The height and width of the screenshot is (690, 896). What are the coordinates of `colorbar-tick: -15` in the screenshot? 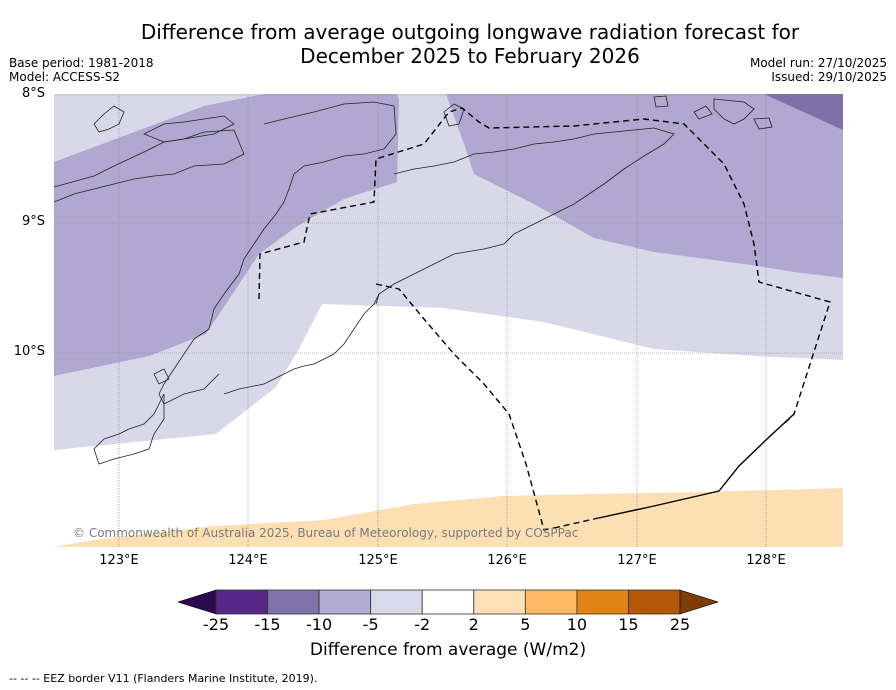 It's located at (267, 624).